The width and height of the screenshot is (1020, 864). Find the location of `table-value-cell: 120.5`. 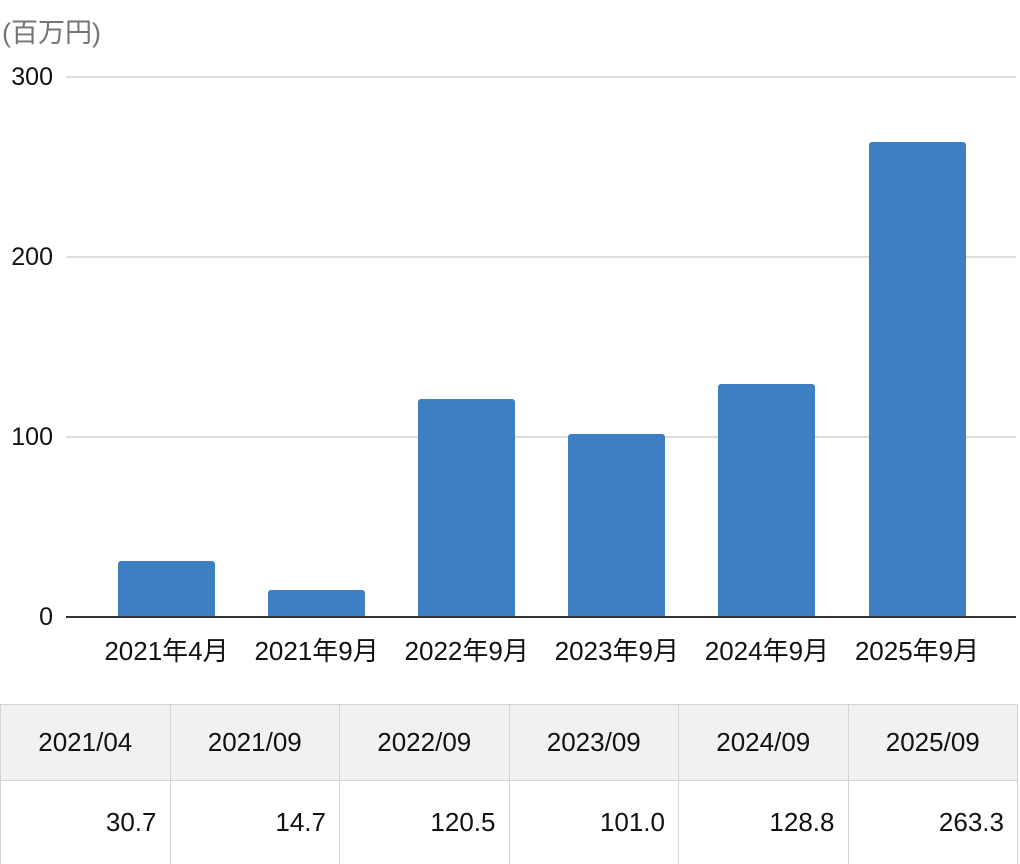

table-value-cell: 120.5 is located at coordinates (424, 822).